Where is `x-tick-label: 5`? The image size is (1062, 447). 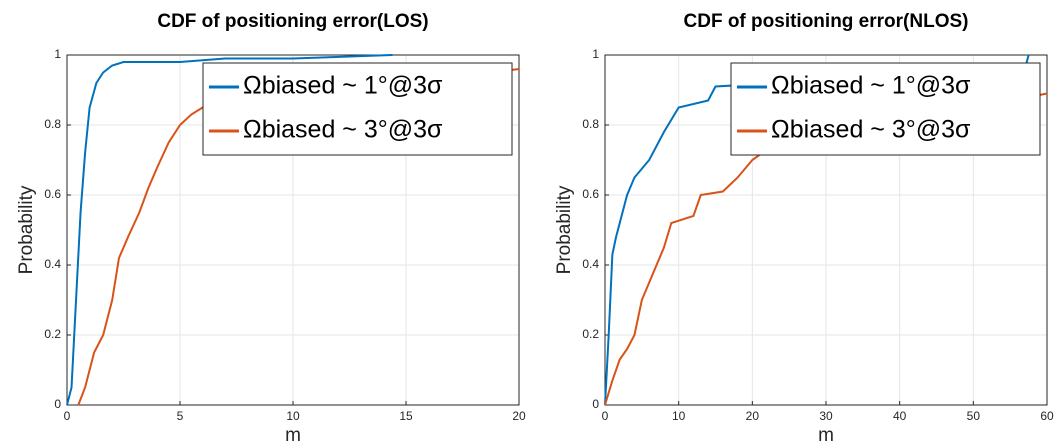
x-tick-label: 5 is located at coordinates (180, 416).